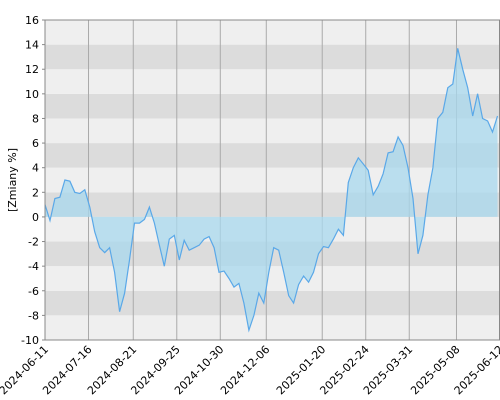 The height and width of the screenshot is (400, 500). What do you see at coordinates (35, 143) in the screenshot?
I see `y-tick-label: 6` at bounding box center [35, 143].